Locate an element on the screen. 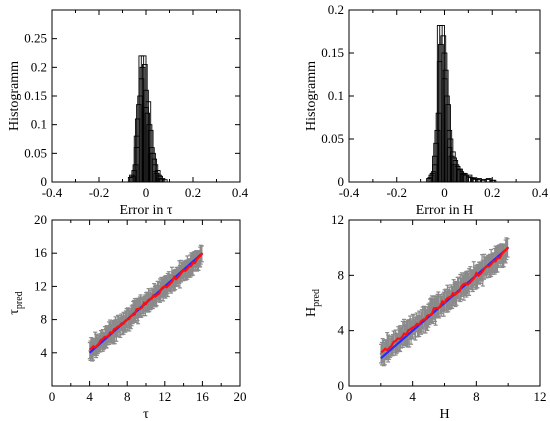  x-axis-label: Error in H is located at coordinates (445, 210).